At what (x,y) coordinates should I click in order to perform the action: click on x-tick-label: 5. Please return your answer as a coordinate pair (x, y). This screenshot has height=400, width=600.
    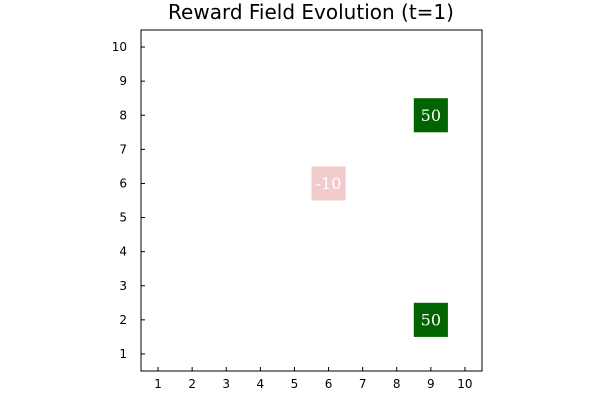
    Looking at the image, I should click on (295, 384).